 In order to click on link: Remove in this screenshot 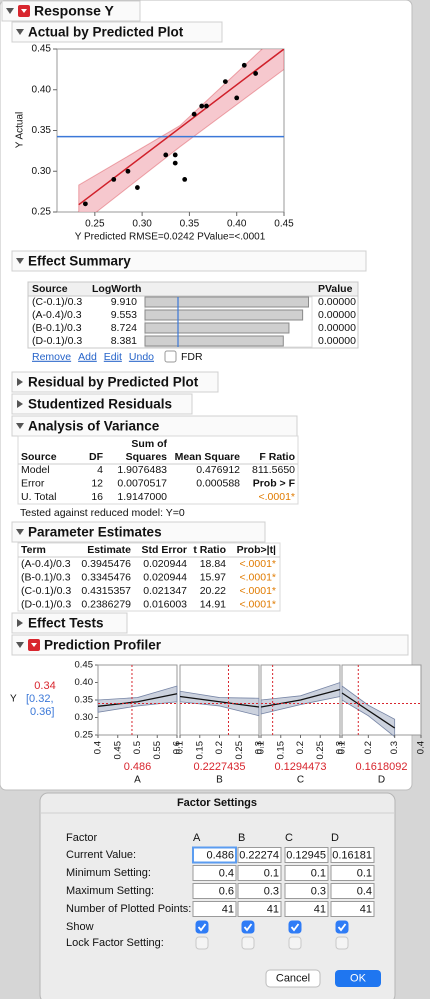, I will do `click(51, 357)`.